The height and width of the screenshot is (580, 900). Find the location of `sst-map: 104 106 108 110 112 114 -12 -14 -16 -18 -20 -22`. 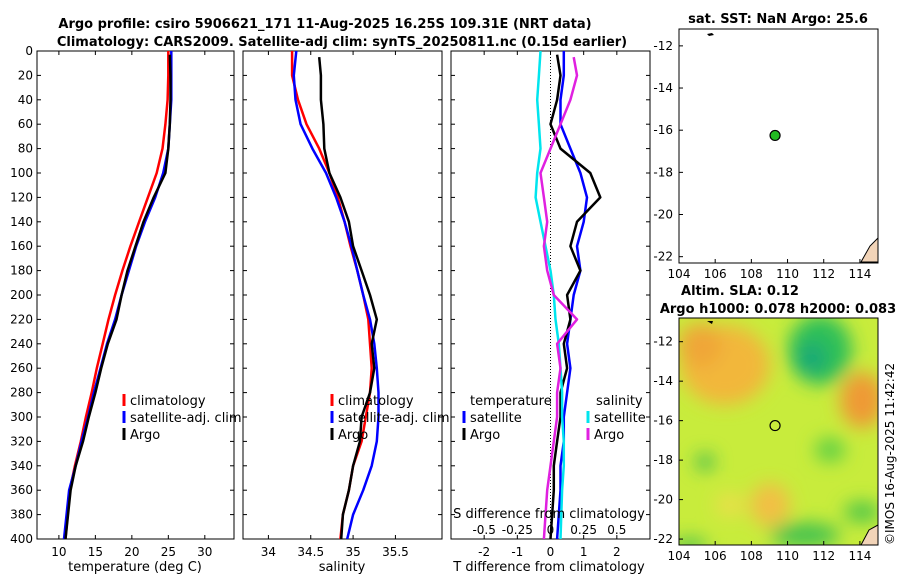

sst-map: 104 106 108 110 112 114 -12 -14 -16 -18 -20 -22 is located at coordinates (766, 157).